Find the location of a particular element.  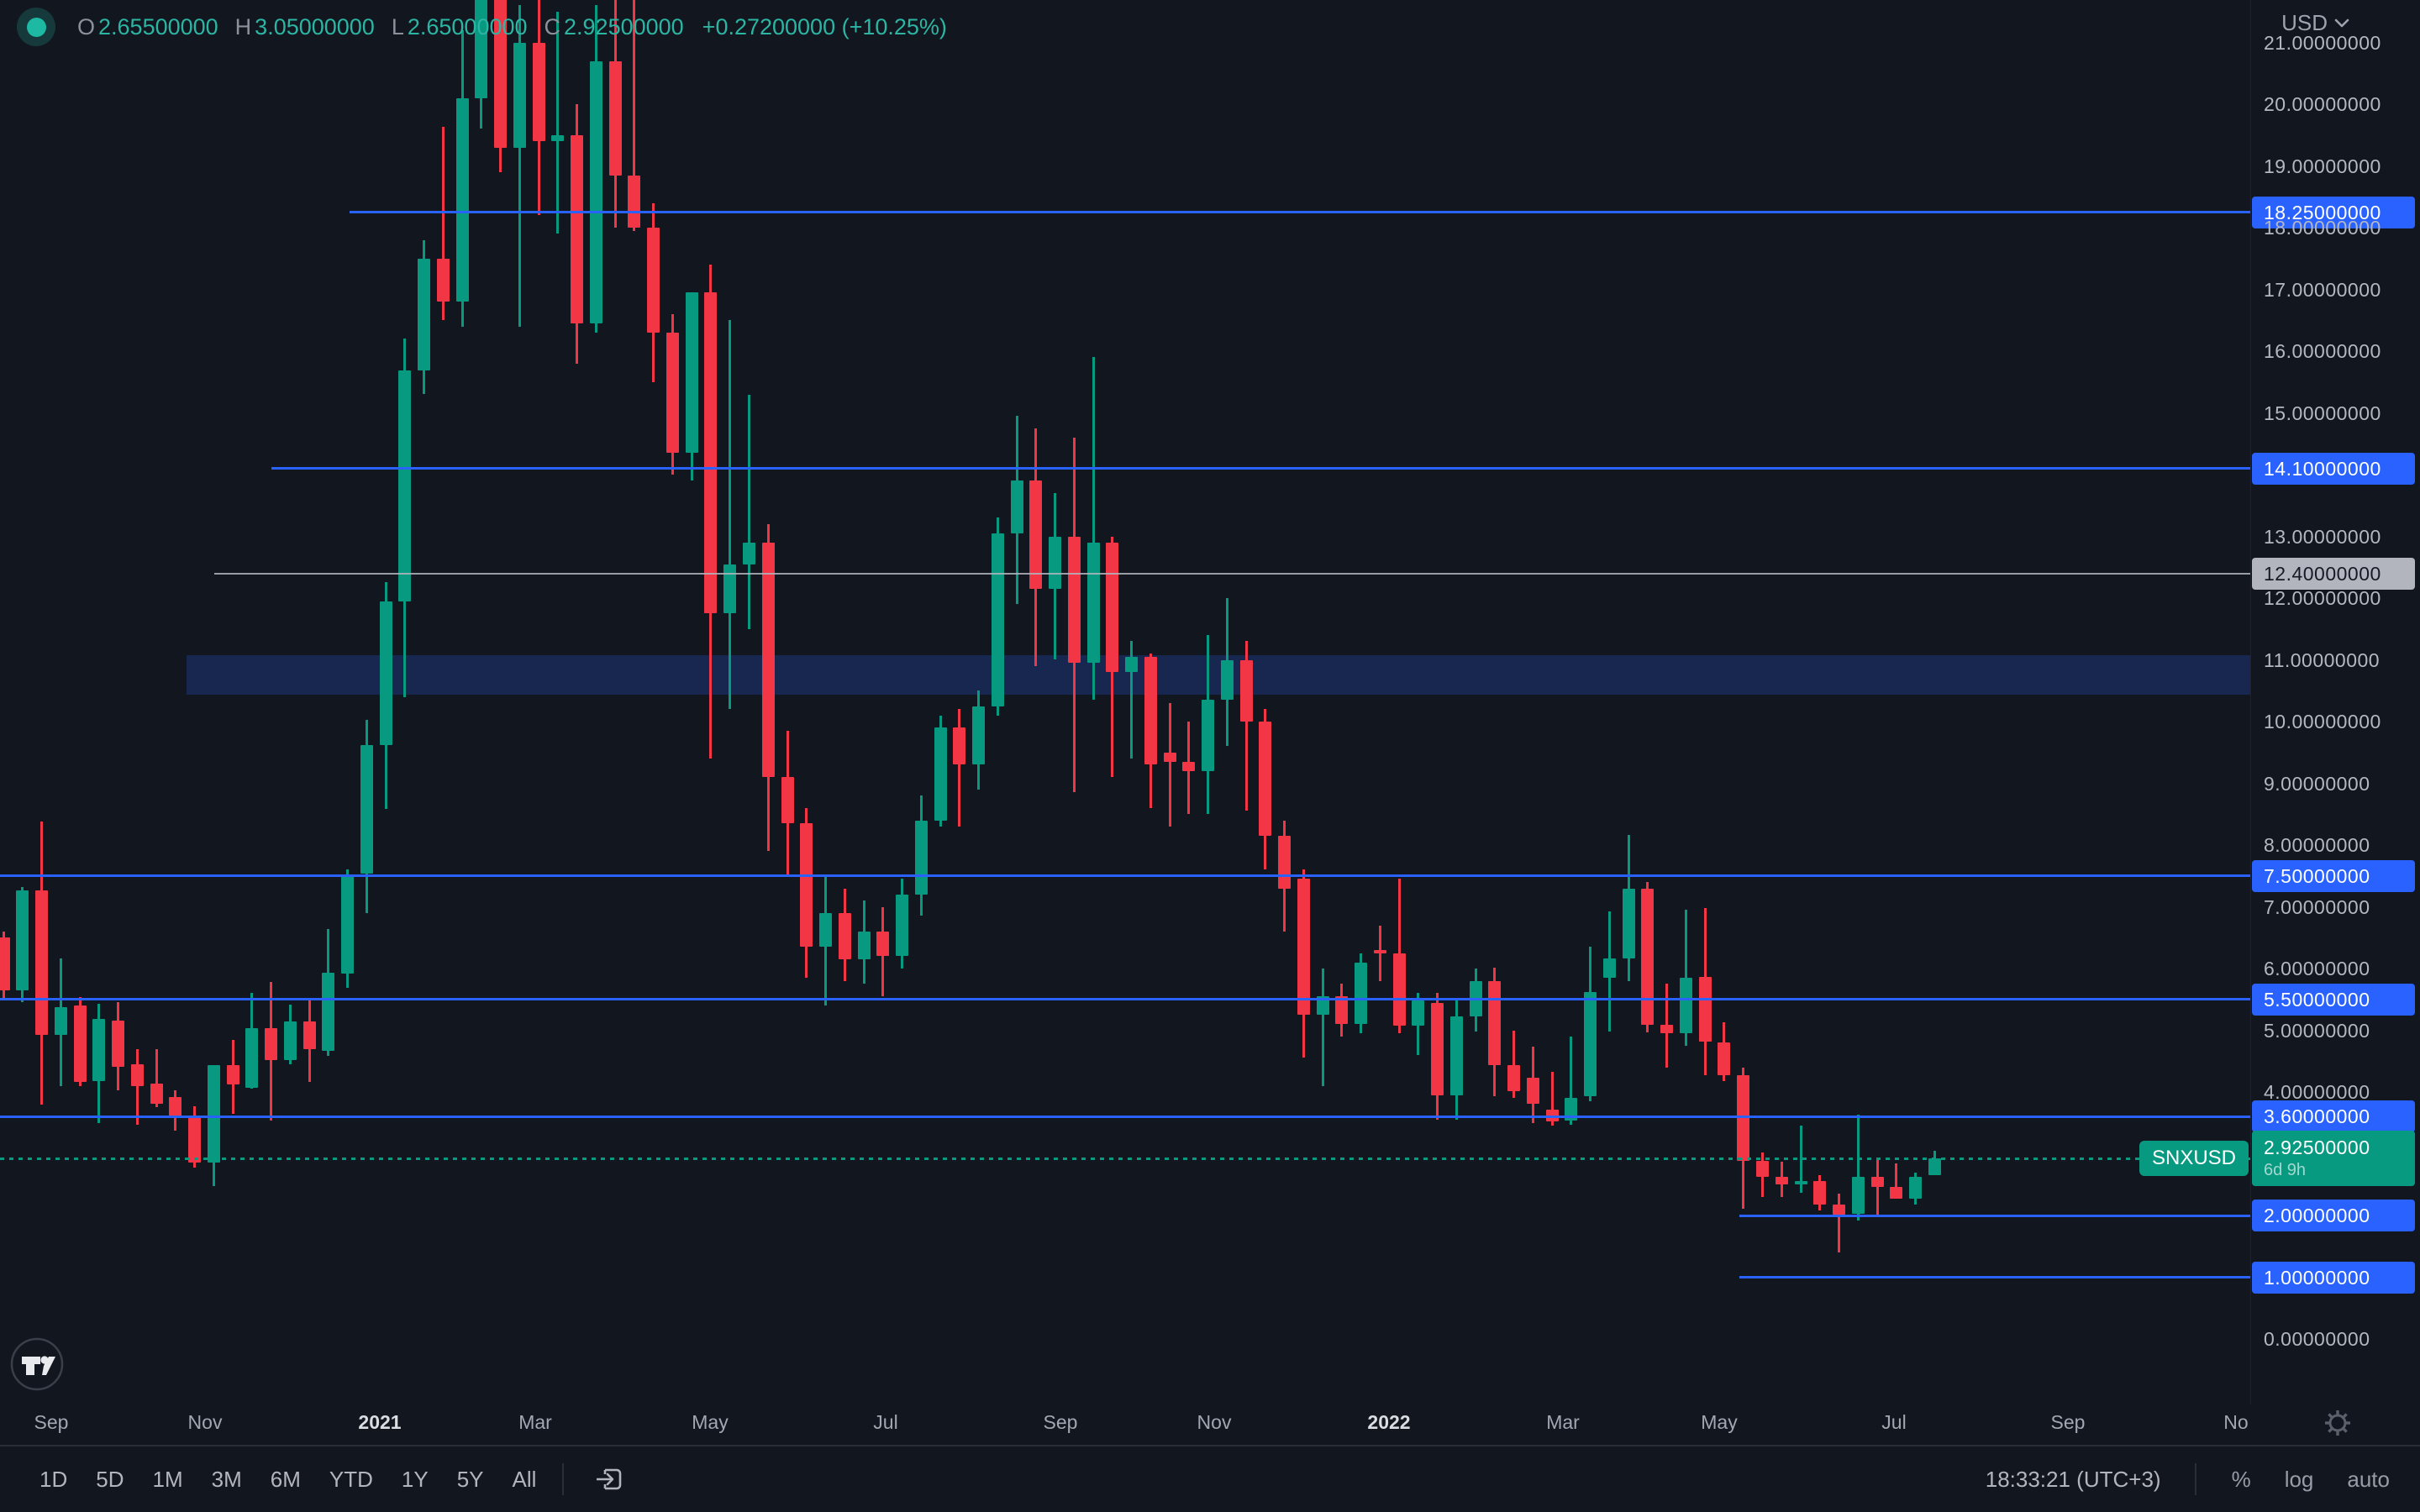

price-axis-label: 17.00000000 is located at coordinates (2323, 289).